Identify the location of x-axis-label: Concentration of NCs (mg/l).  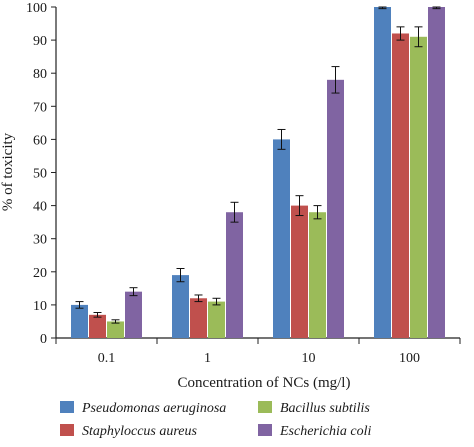
(264, 383).